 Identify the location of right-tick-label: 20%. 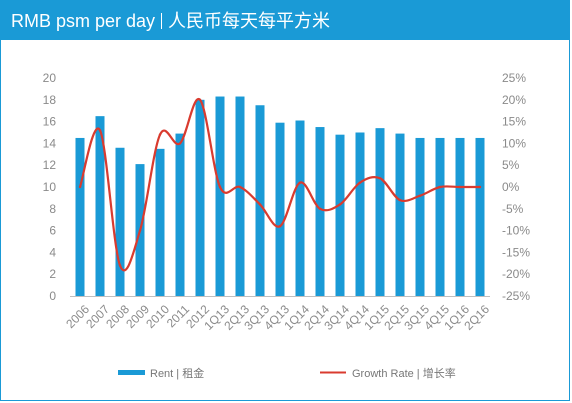
(514, 100).